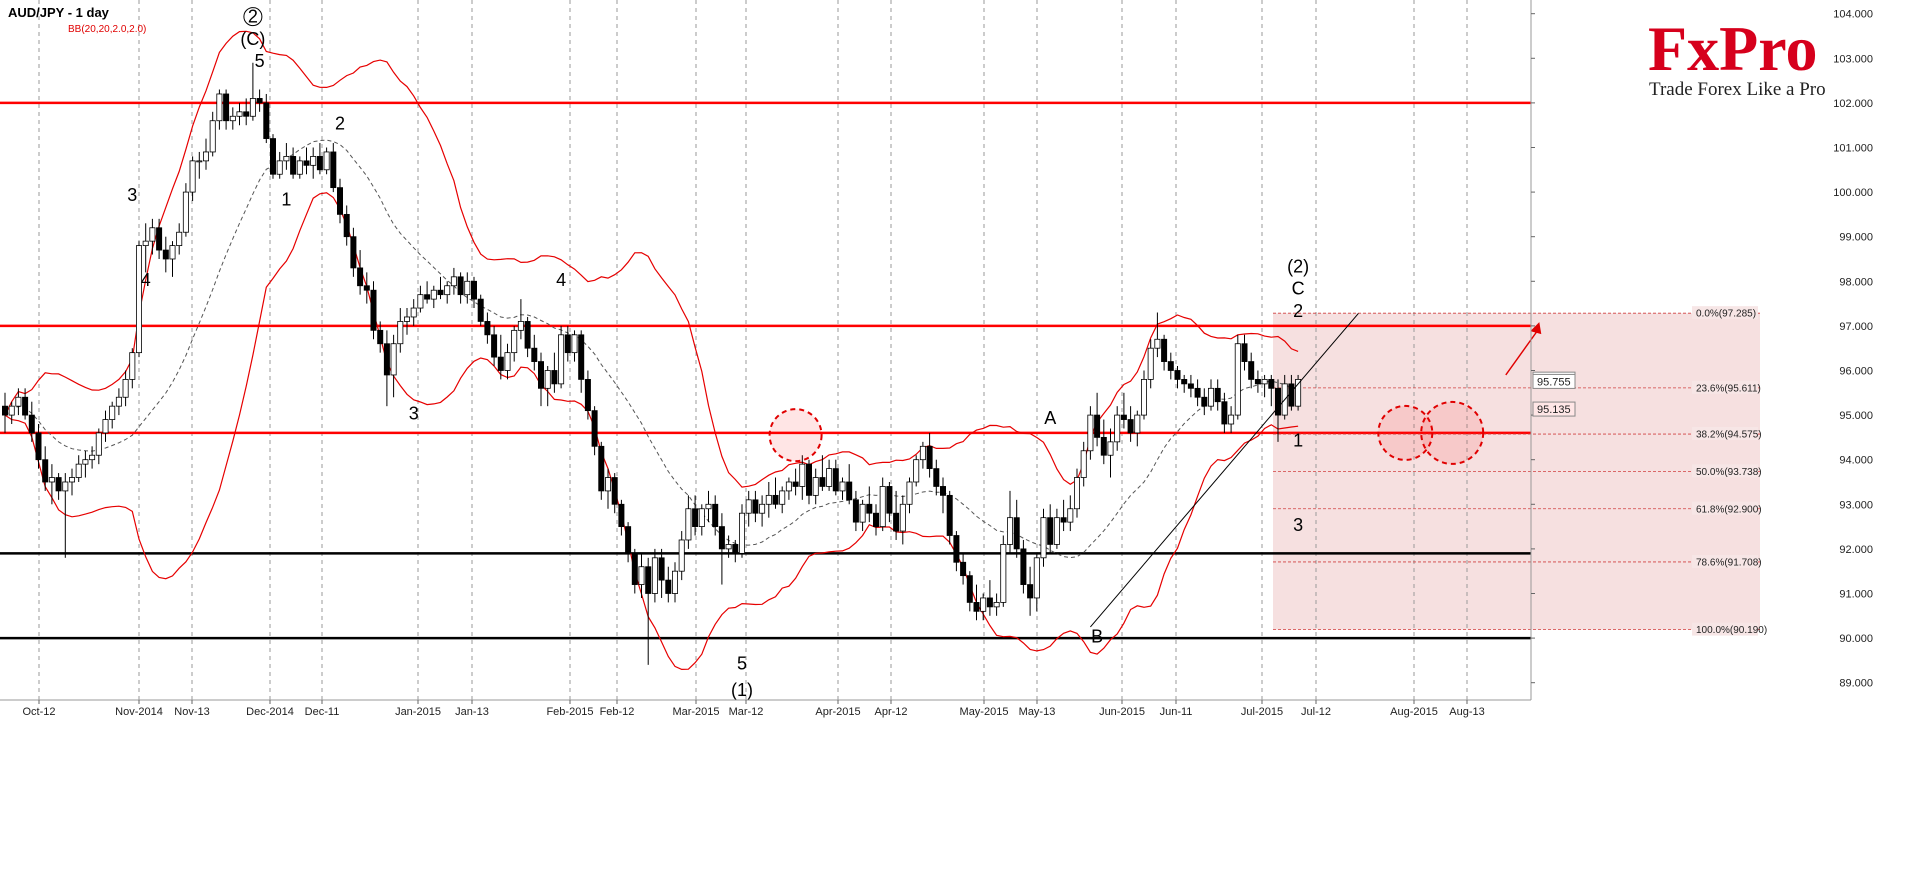 The image size is (1918, 876). Describe the element at coordinates (340, 124) in the screenshot. I see `wave-label: 2` at that location.